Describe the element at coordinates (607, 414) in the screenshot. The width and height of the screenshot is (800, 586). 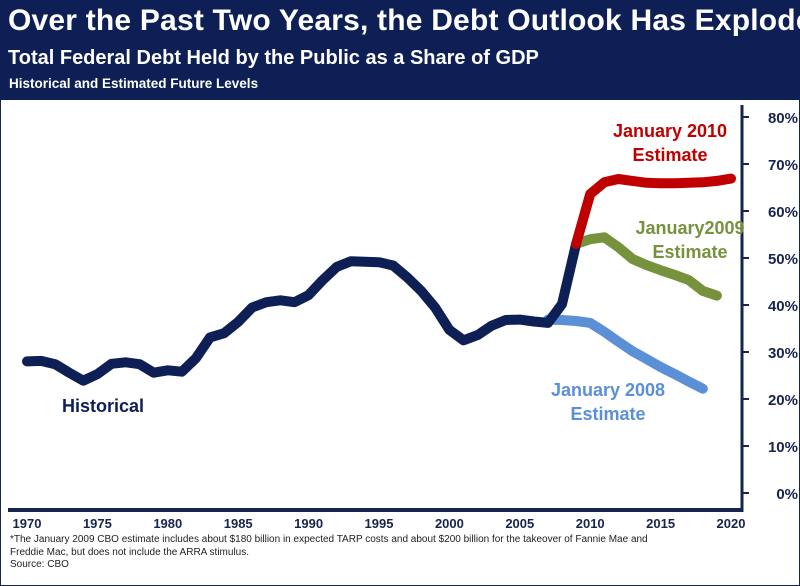
I see `series-label-3: Estimate` at that location.